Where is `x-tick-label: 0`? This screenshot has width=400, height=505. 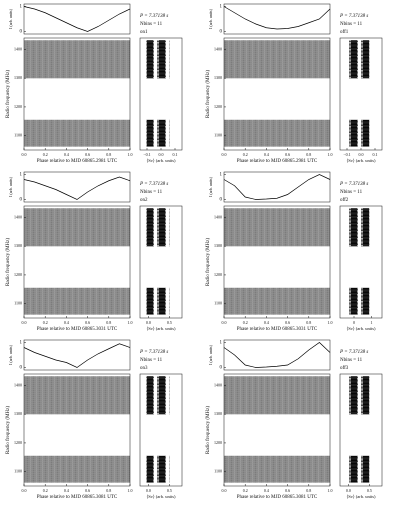 x-tick-label: 0 is located at coordinates (354, 322).